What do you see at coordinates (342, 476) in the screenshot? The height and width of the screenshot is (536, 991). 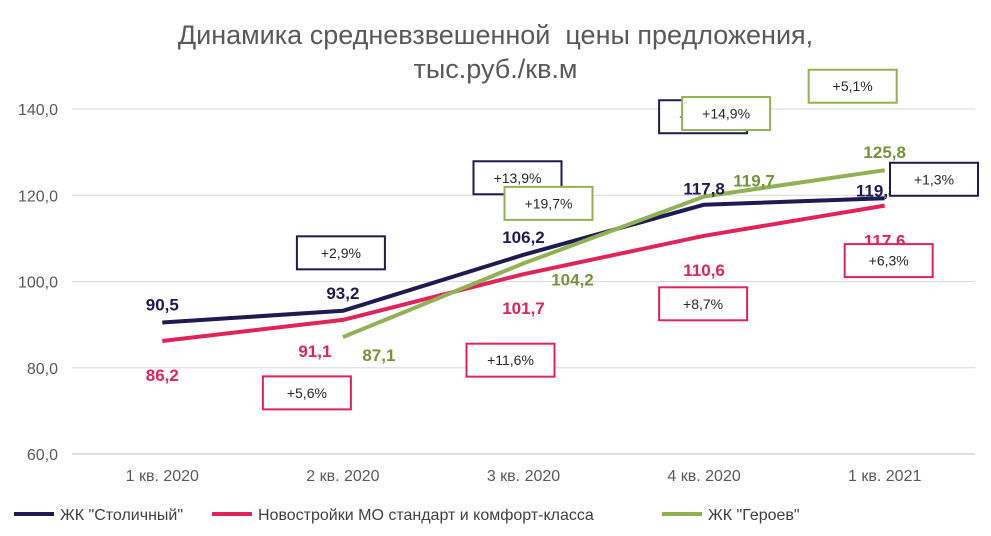 I see `x-tick-label: 2 кв. 2020` at bounding box center [342, 476].